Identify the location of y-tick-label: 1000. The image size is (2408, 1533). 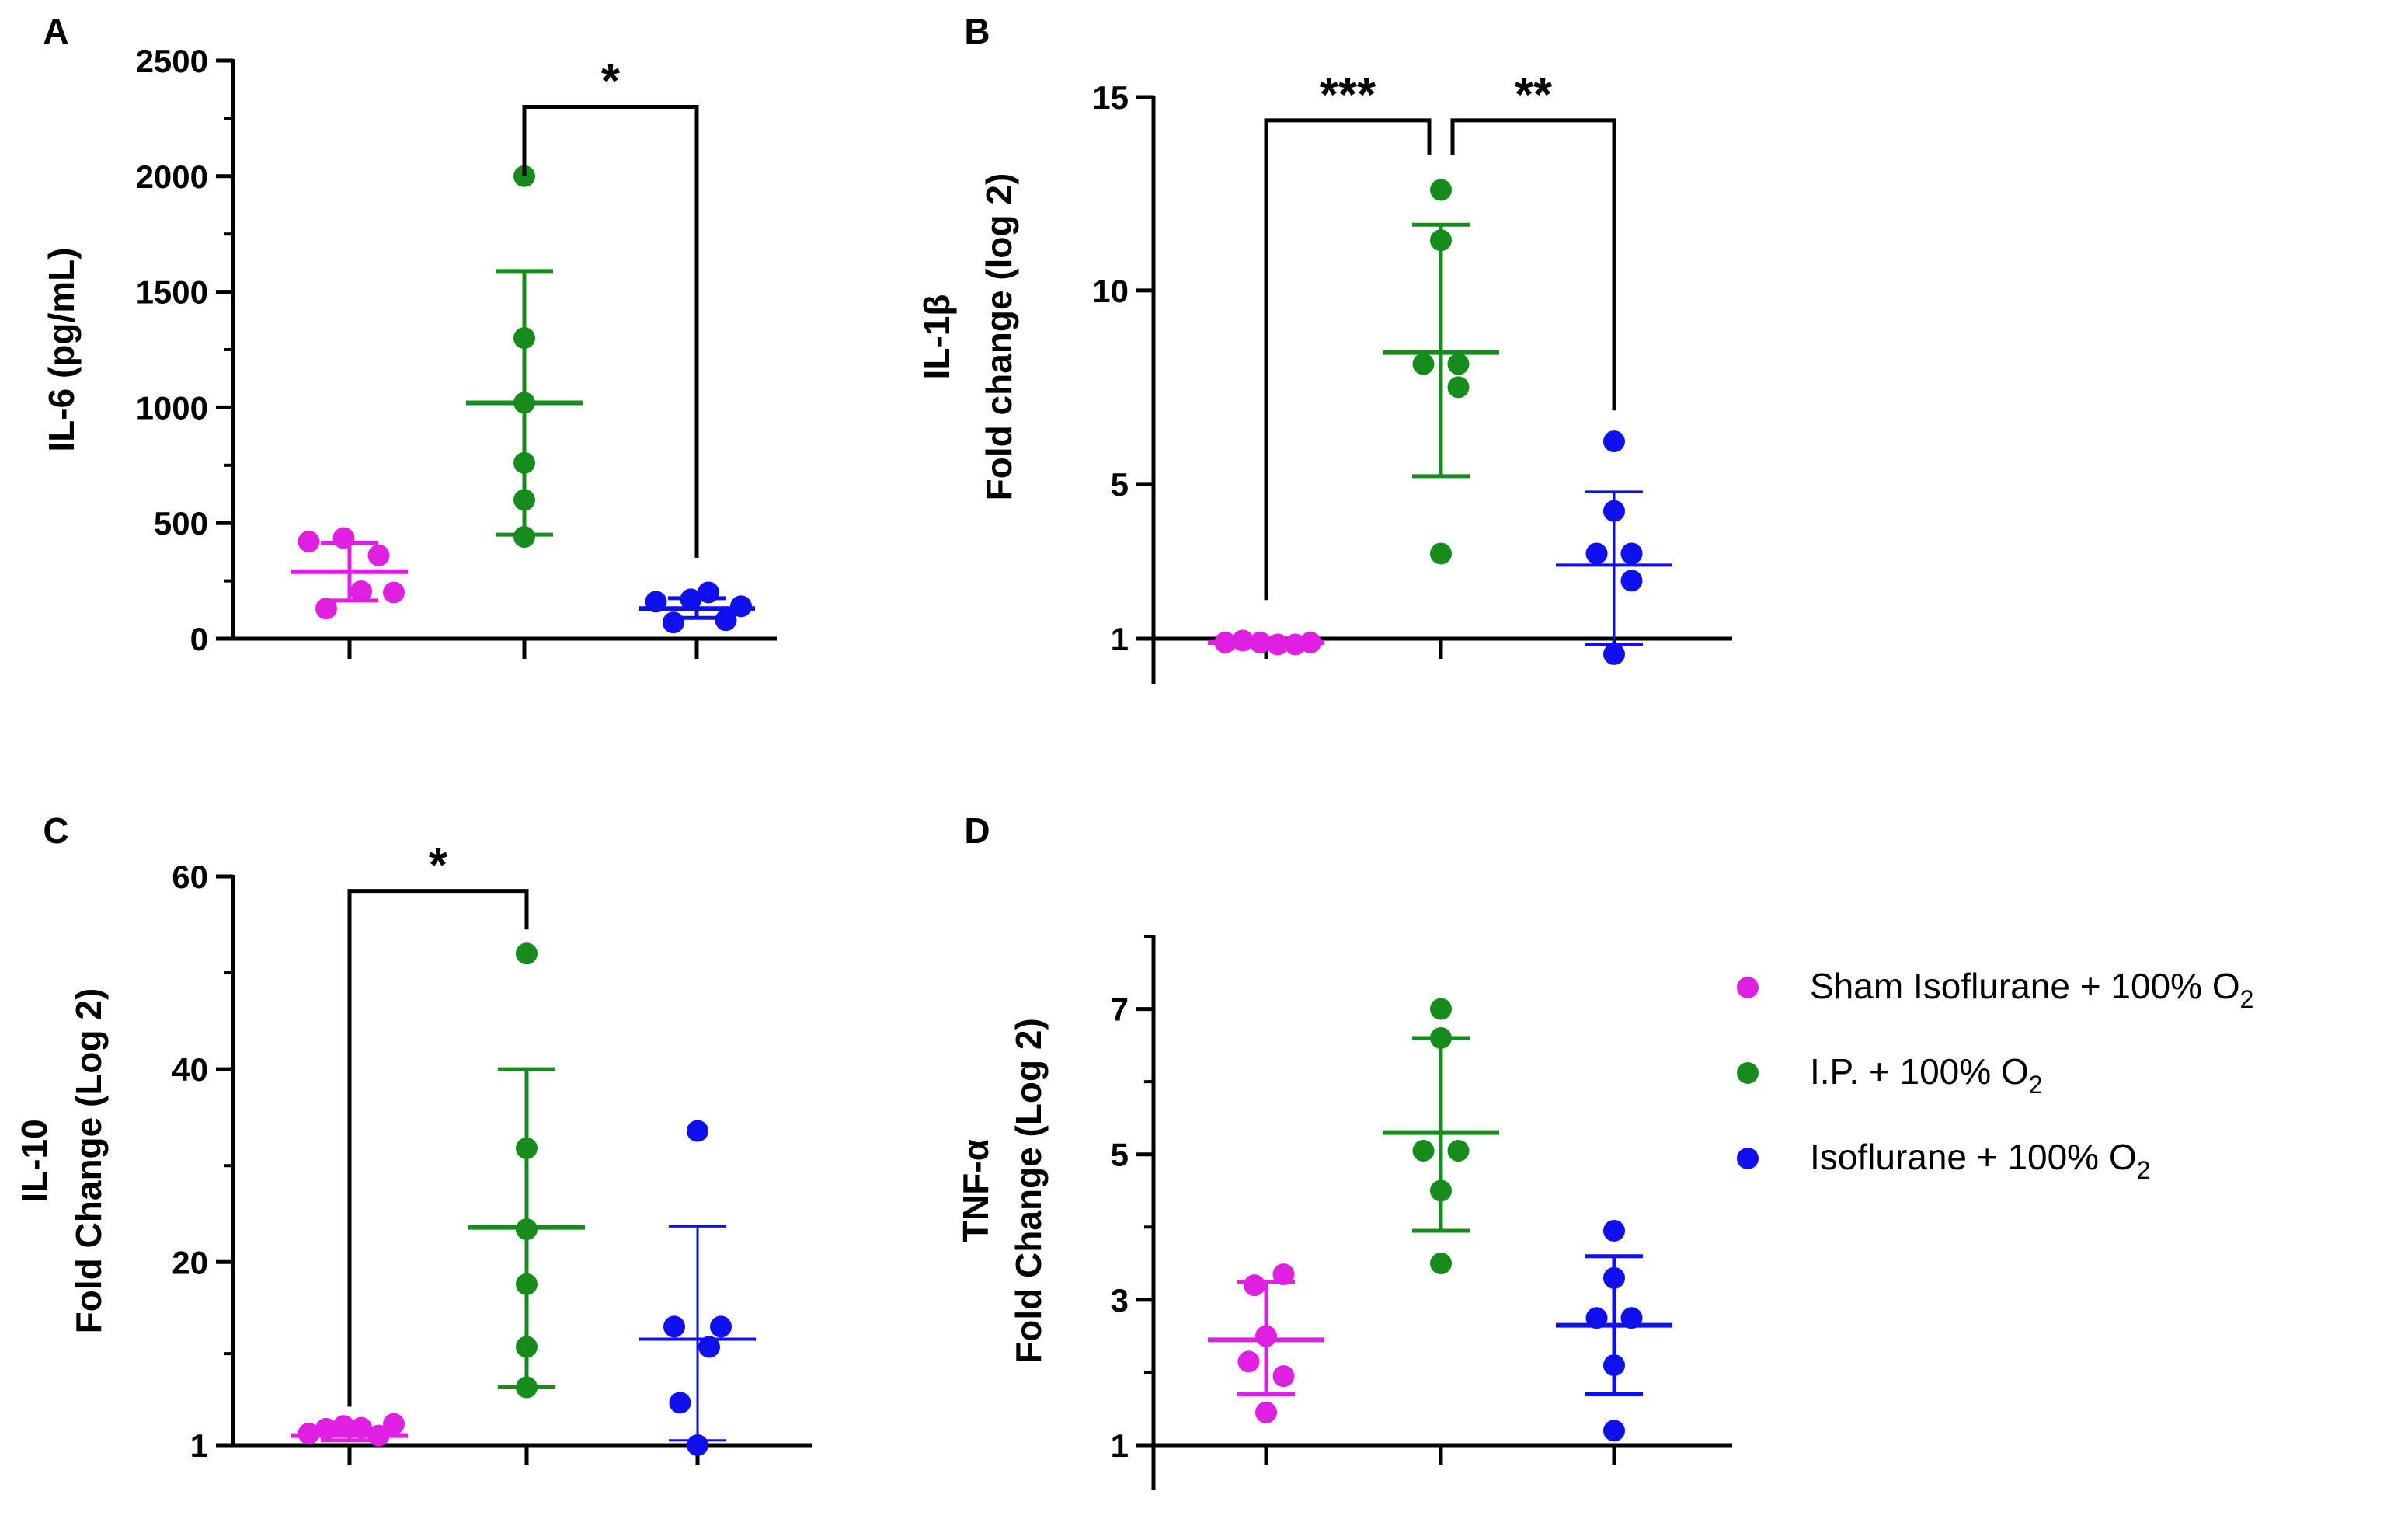
(172, 407).